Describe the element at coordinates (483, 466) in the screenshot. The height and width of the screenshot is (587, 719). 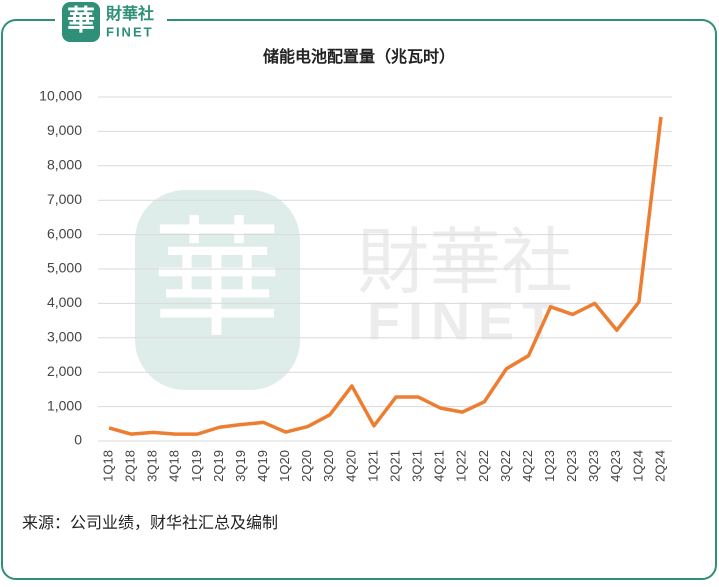
I see `x-tick-label: 2Q22` at that location.